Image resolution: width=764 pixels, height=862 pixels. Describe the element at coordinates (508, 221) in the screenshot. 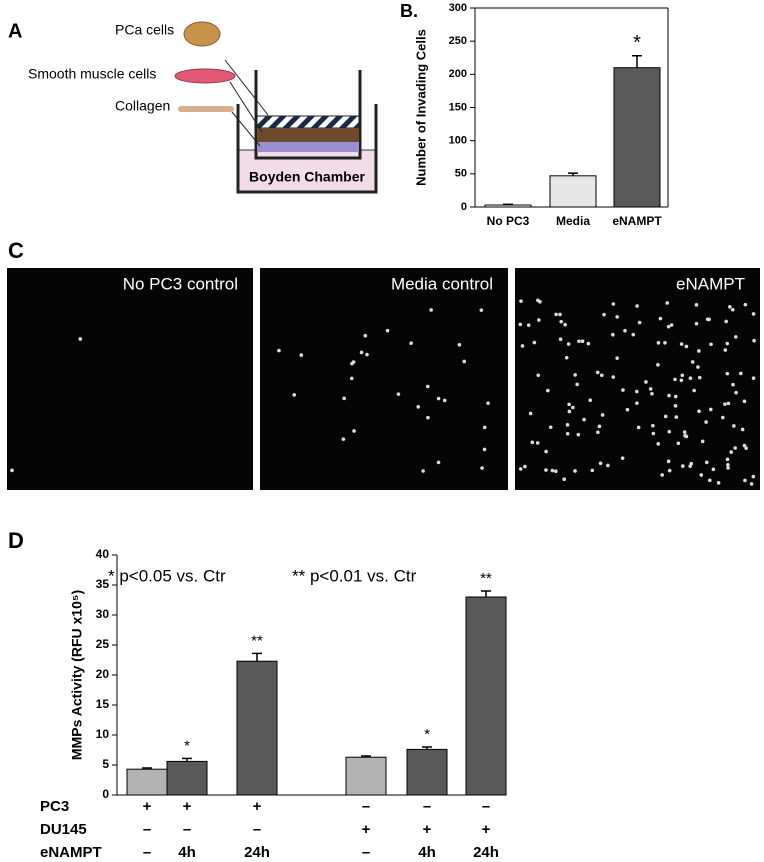

I see `x-tick-label: No PC3` at that location.